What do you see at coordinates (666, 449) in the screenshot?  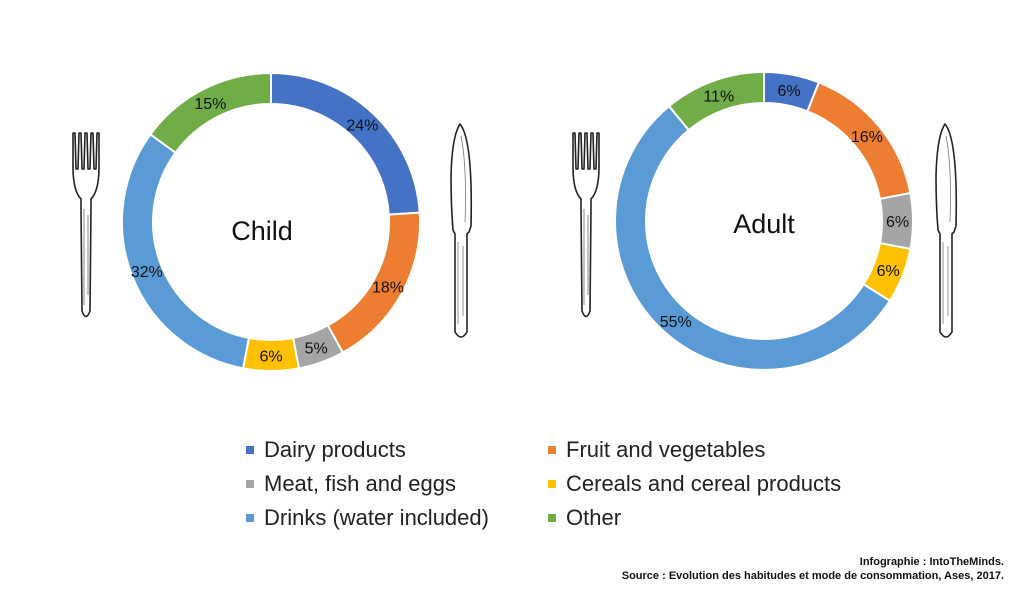 I see `legend-label: Fruit and vegetables` at bounding box center [666, 449].